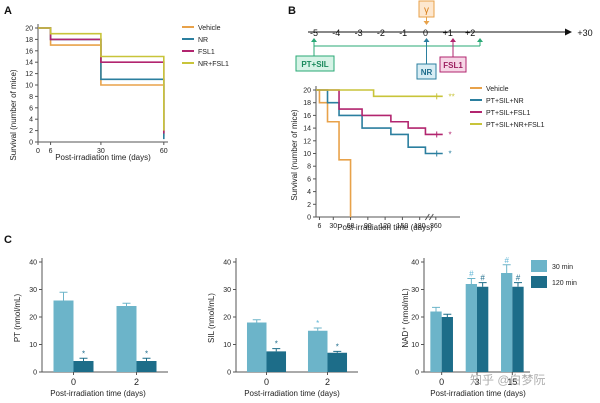  I want to click on x-tick-label-b: 90, so click(368, 226).